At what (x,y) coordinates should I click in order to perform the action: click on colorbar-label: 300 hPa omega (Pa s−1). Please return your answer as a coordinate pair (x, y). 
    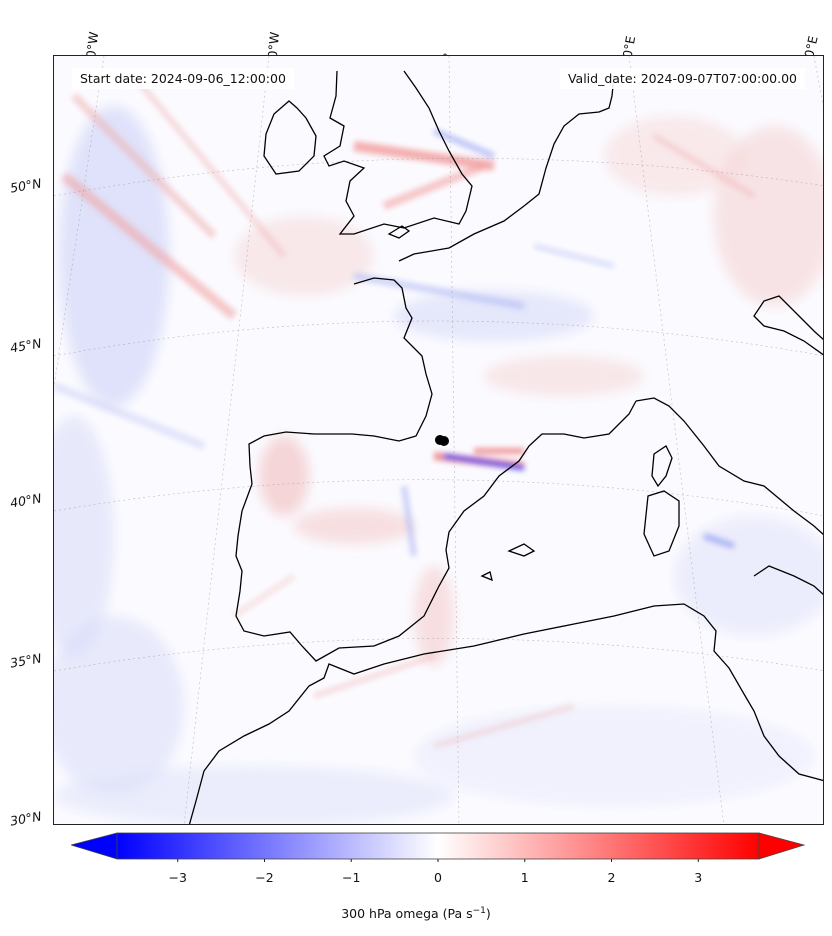
    Looking at the image, I should click on (416, 913).